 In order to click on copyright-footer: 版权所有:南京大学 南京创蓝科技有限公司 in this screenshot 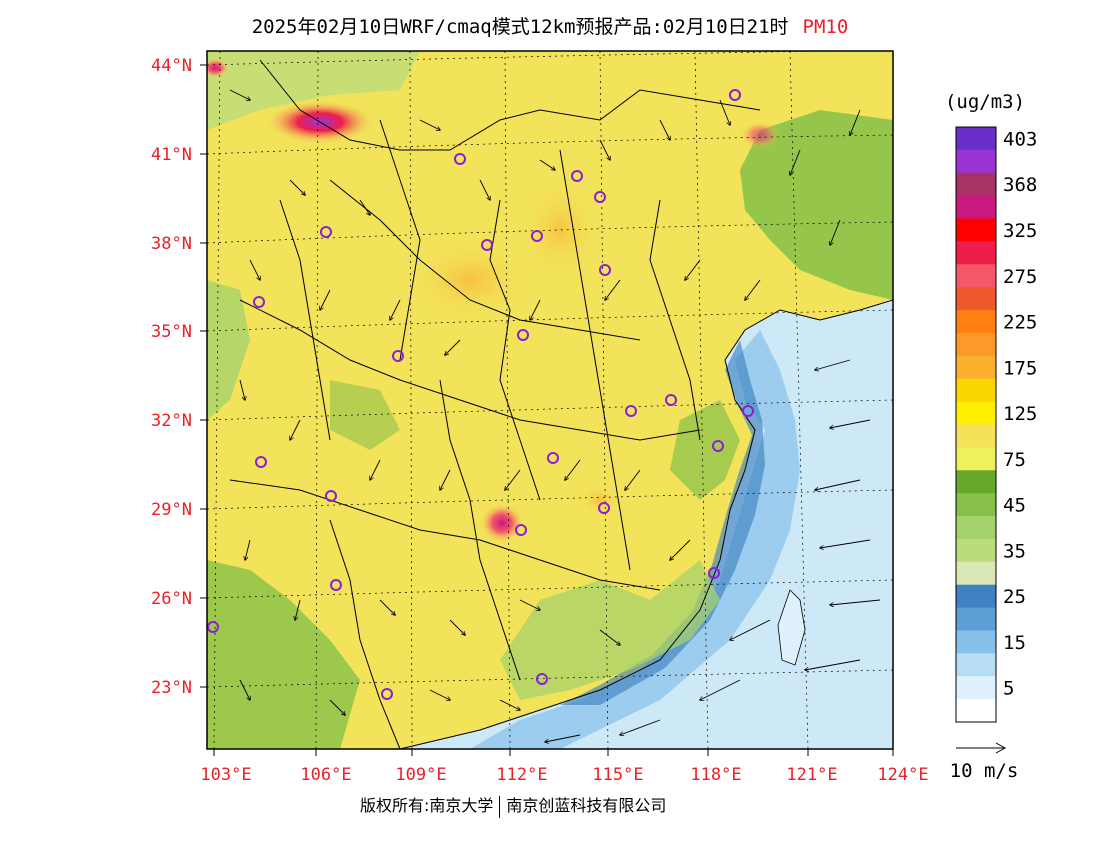, I will do `click(513, 805)`.